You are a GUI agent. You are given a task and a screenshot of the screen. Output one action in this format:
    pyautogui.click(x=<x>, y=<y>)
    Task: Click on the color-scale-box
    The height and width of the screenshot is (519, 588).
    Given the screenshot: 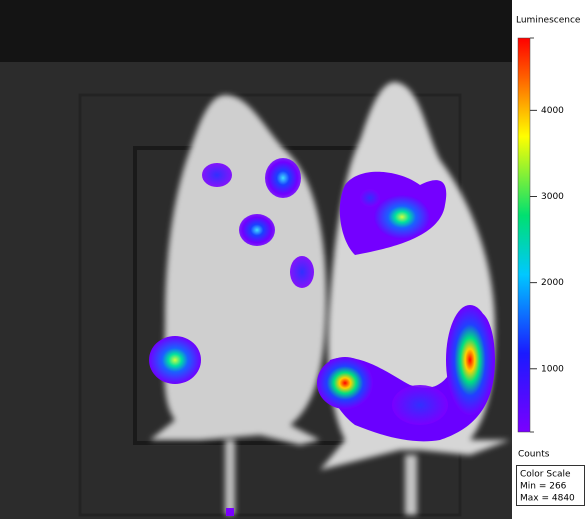 What is the action you would take?
    pyautogui.click(x=550, y=485)
    